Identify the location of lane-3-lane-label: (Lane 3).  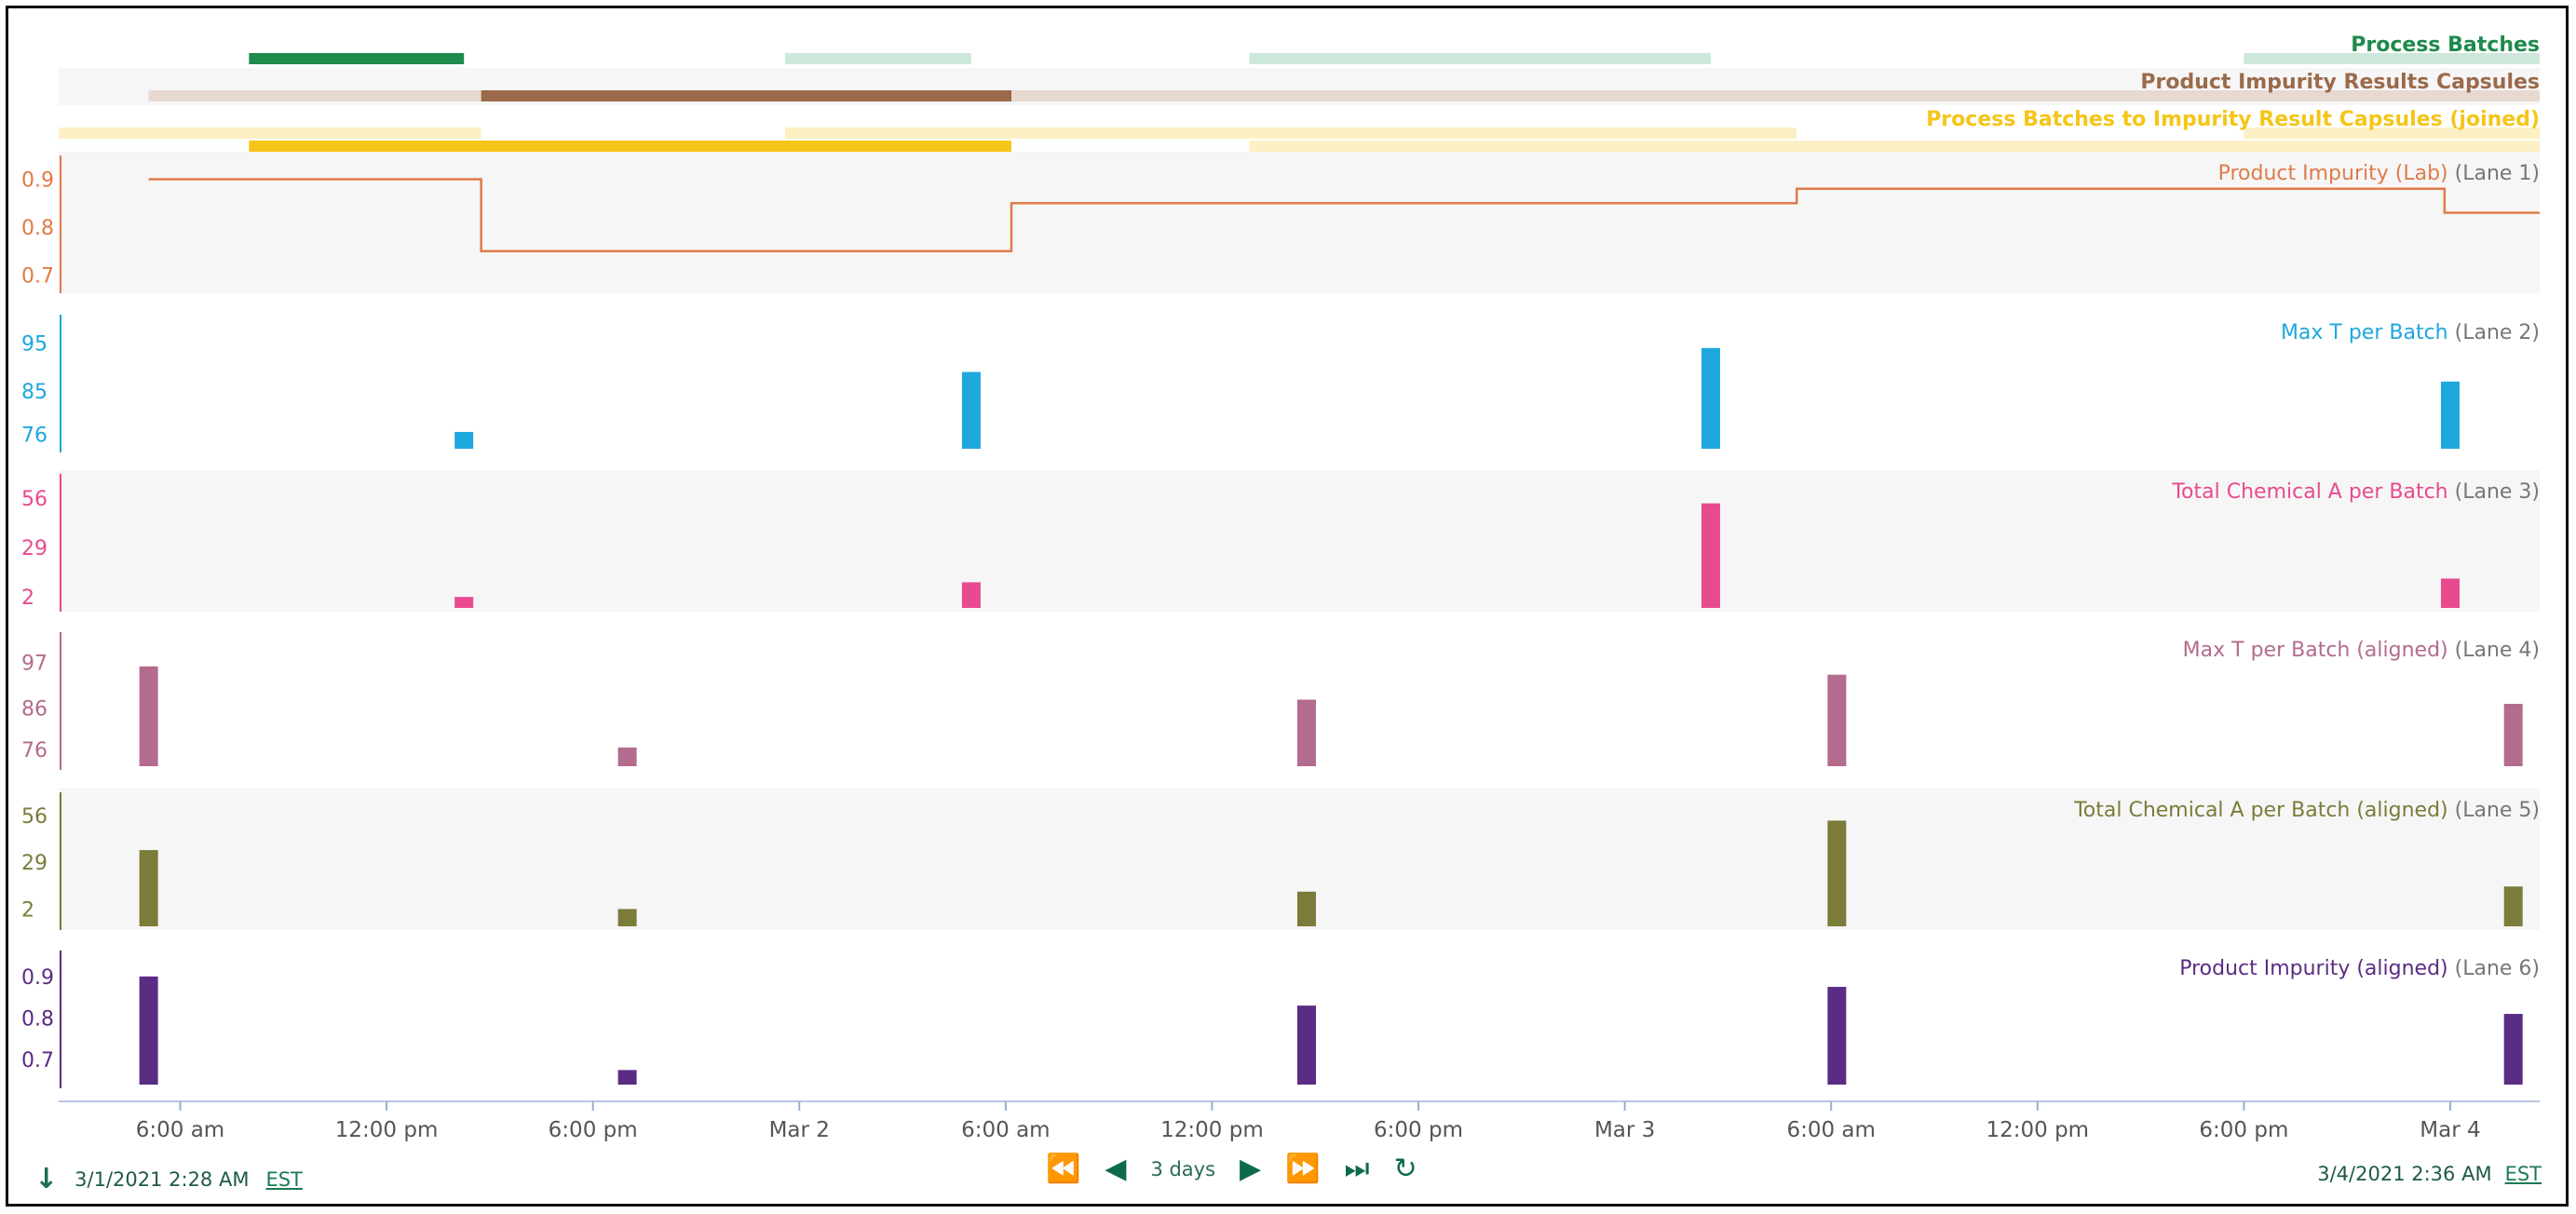
(2497, 492).